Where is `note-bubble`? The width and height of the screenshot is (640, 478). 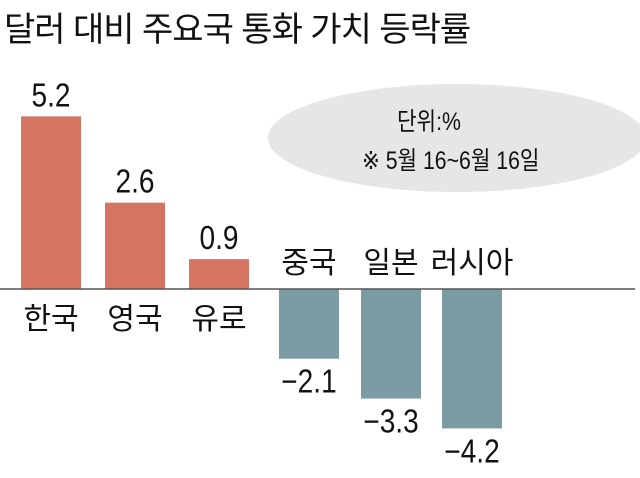 note-bubble is located at coordinates (454, 138).